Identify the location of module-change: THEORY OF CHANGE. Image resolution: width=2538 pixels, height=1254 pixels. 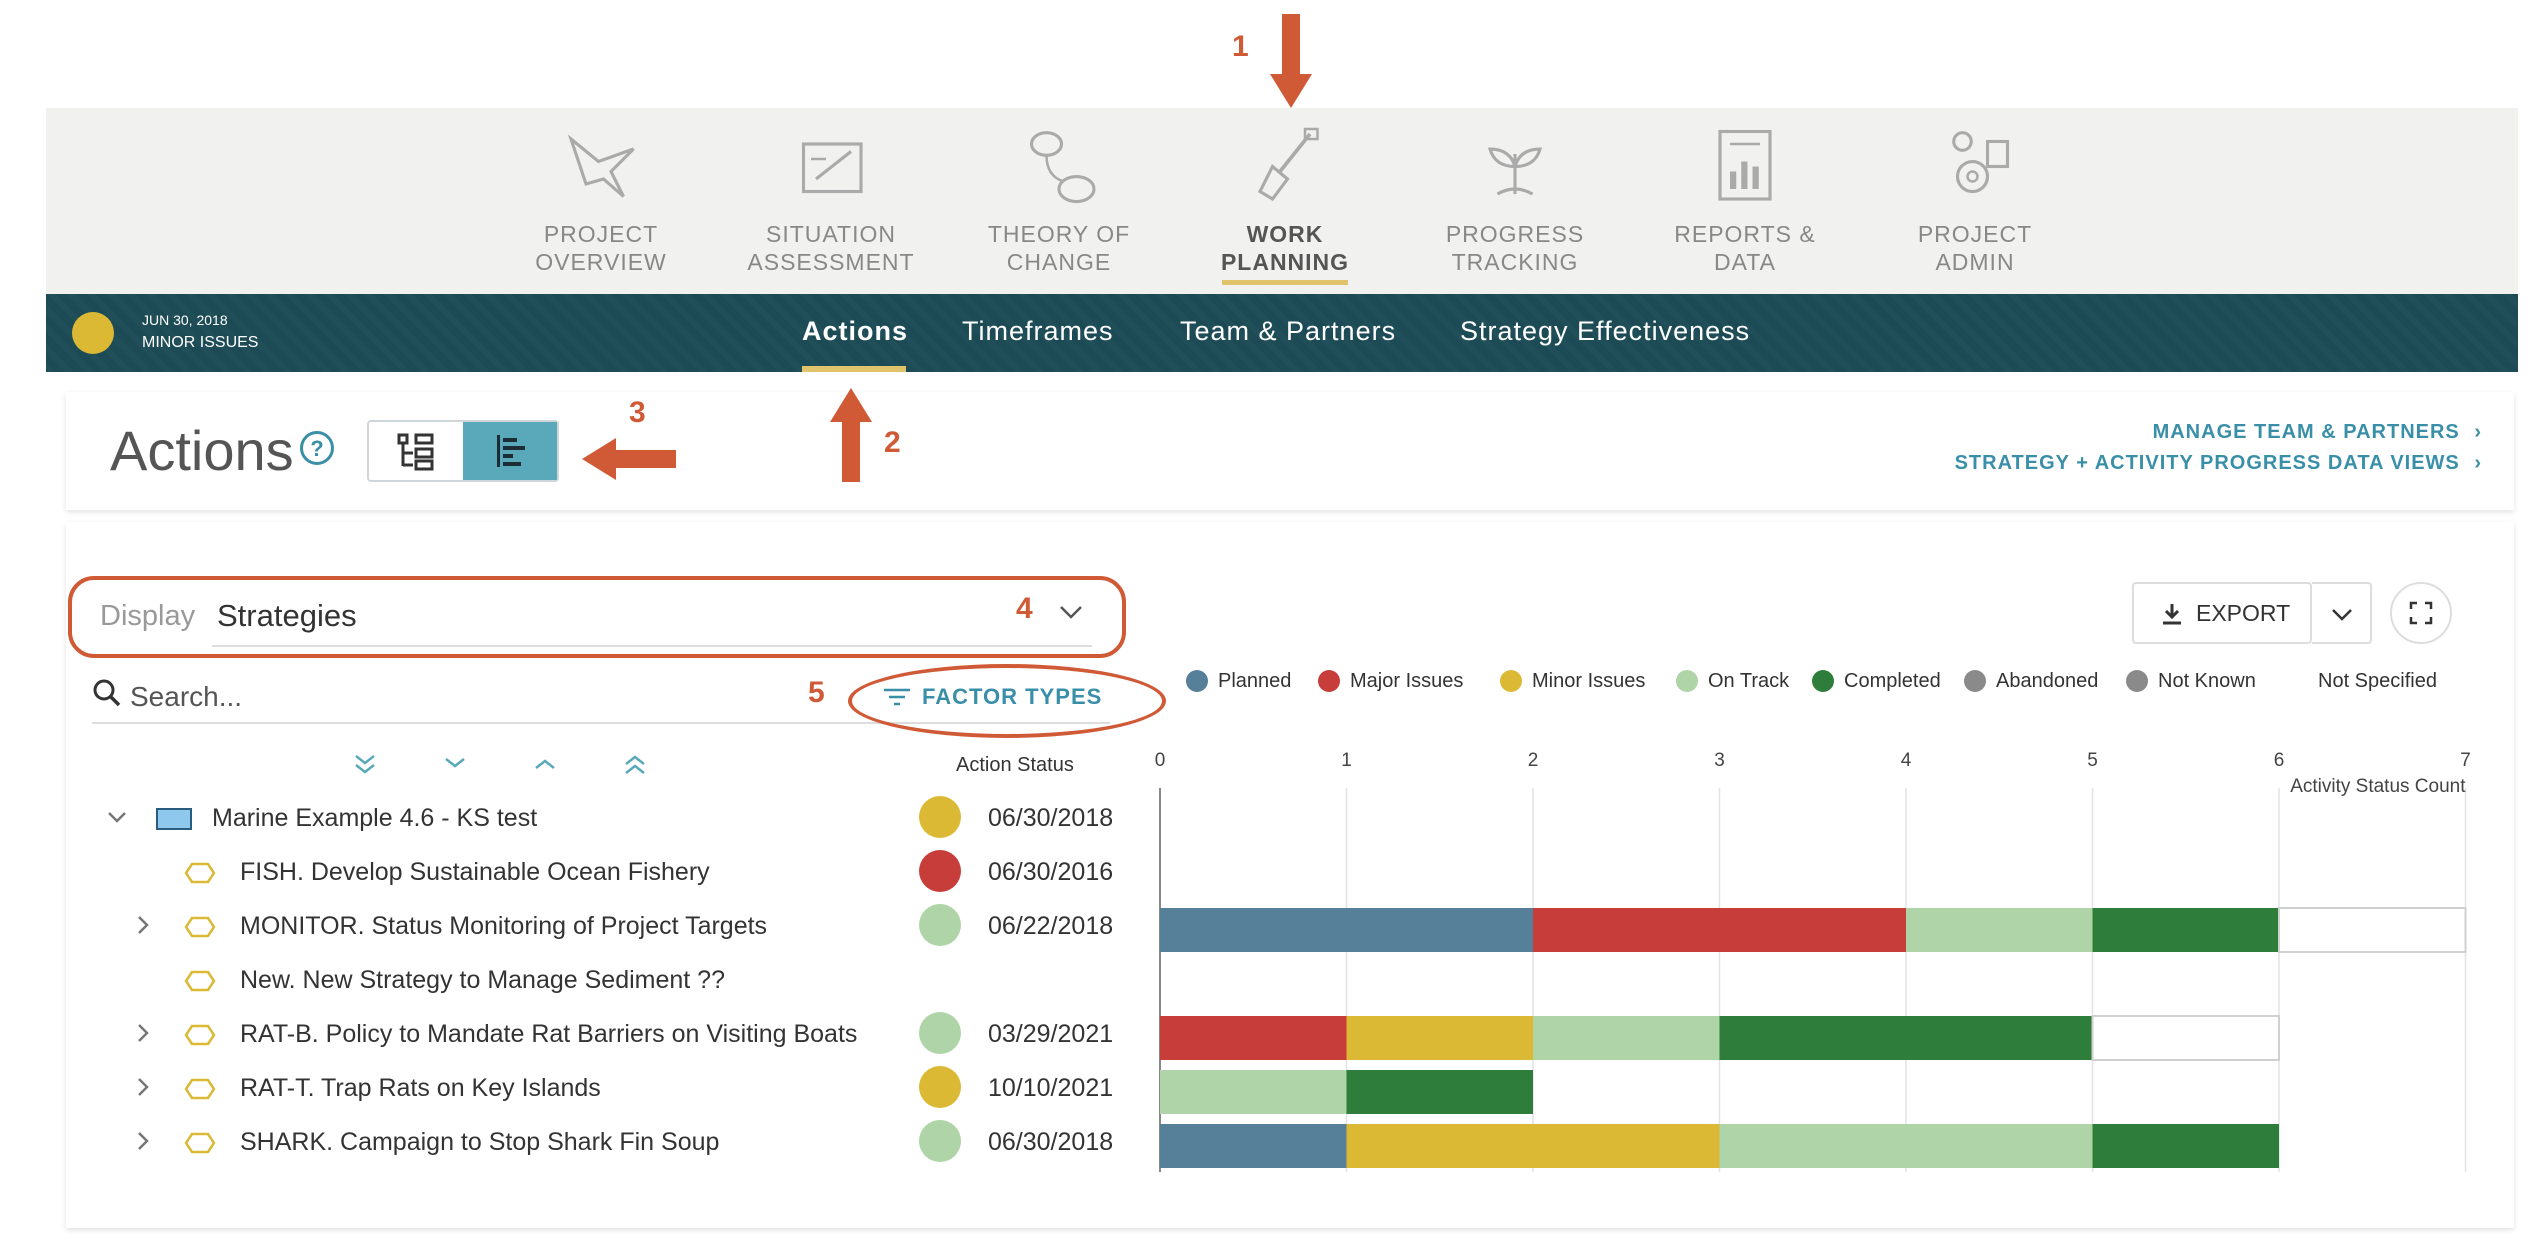
(1059, 201).